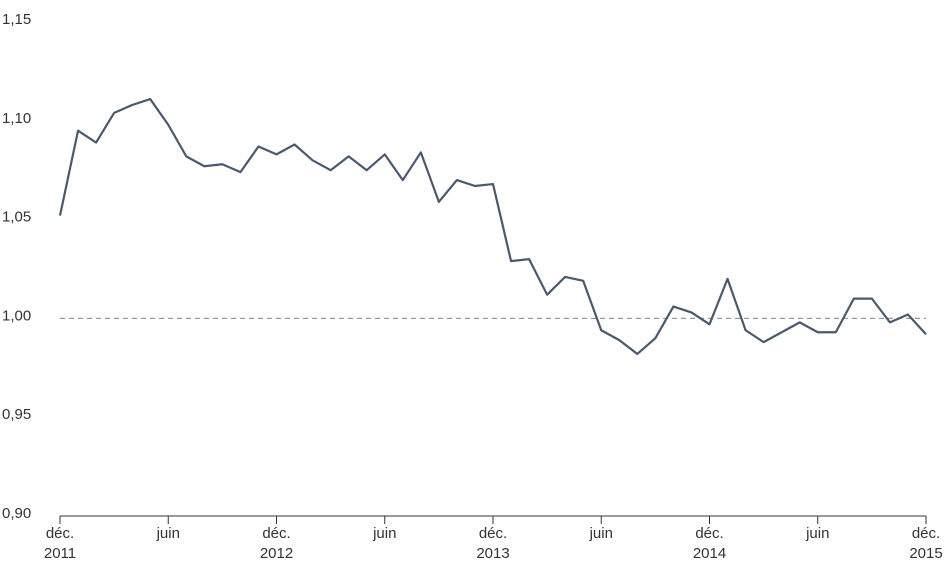 This screenshot has width=947, height=569. What do you see at coordinates (709, 543) in the screenshot?
I see `x-tick-label: déc. 2014` at bounding box center [709, 543].